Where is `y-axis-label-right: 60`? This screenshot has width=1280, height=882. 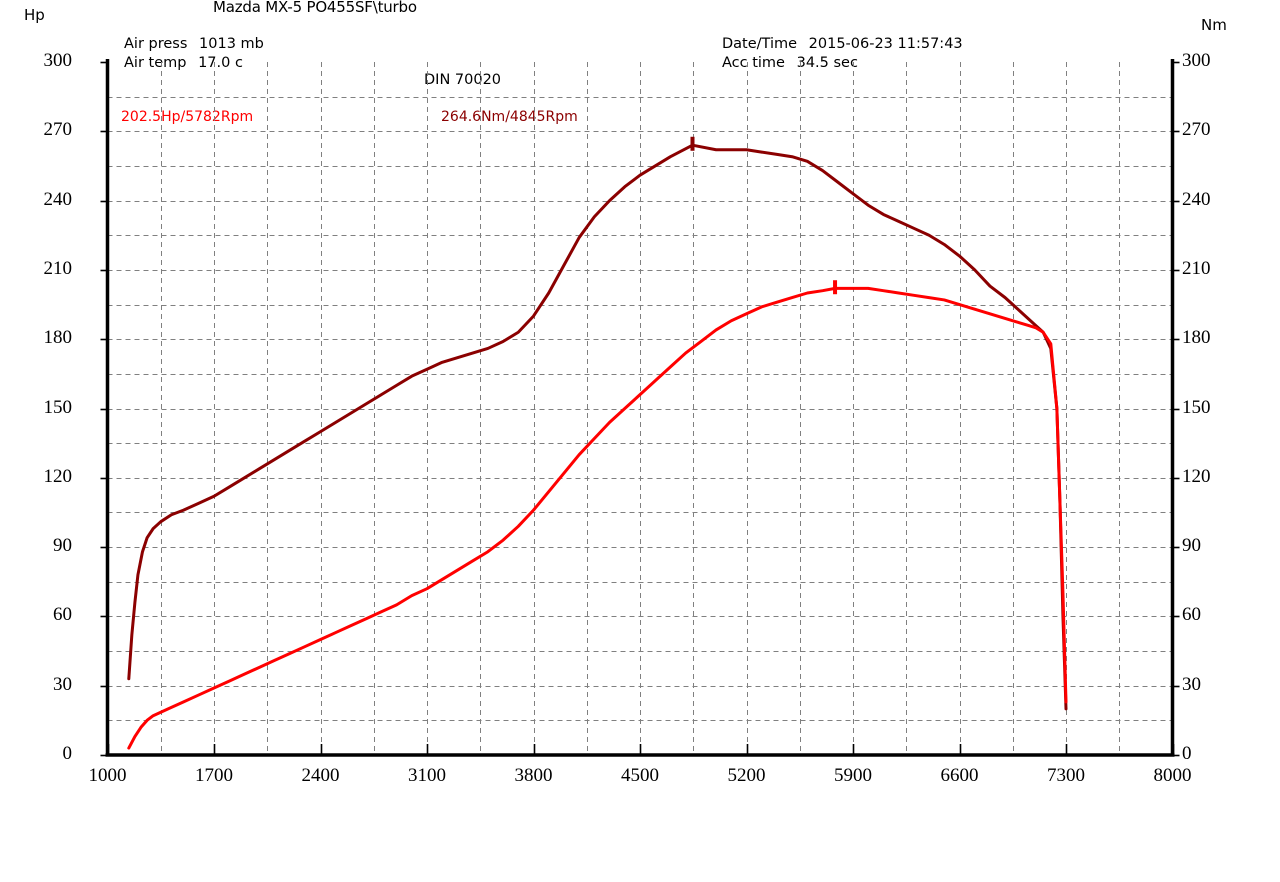 y-axis-label-right: 60 is located at coordinates (1191, 615).